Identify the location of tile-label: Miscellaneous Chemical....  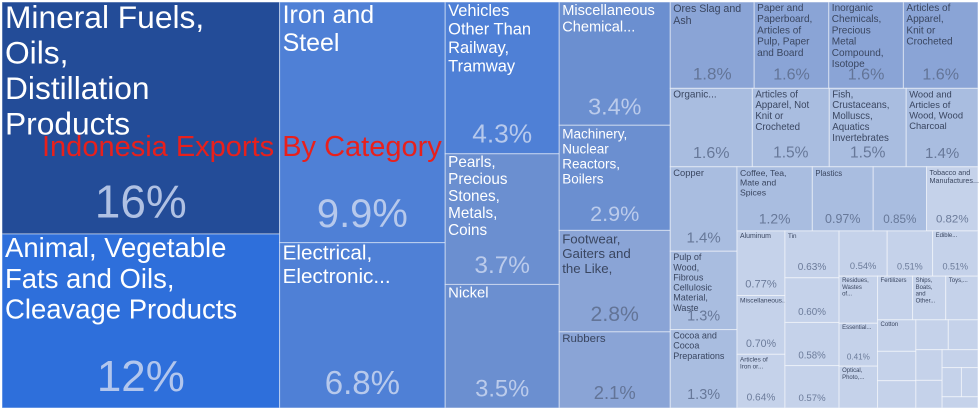
(608, 19).